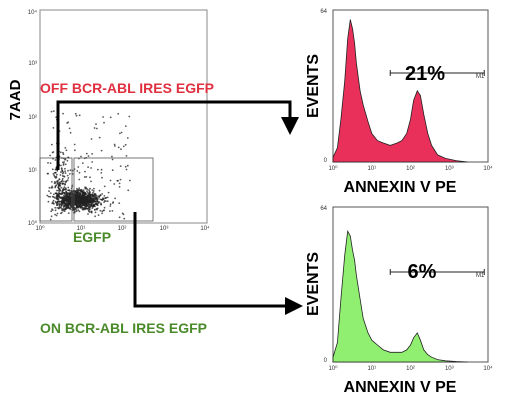  What do you see at coordinates (480, 77) in the screenshot?
I see `histogram-off-marker-label: M1` at bounding box center [480, 77].